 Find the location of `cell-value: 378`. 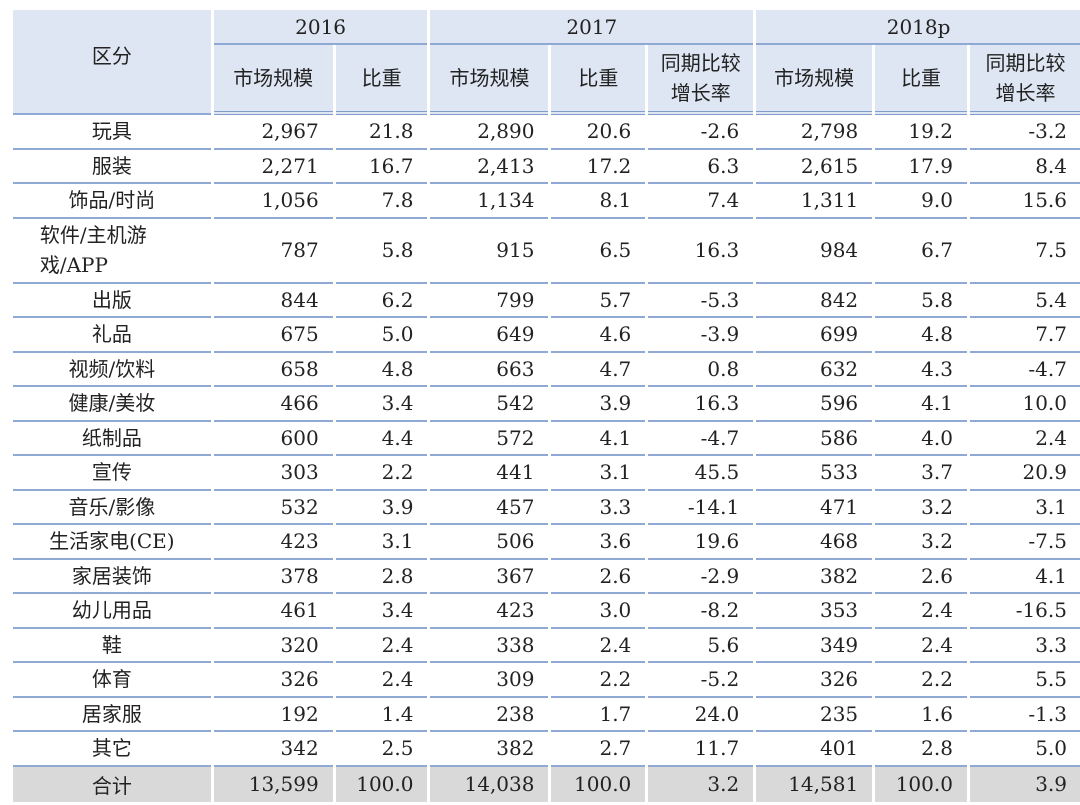

cell-value: 378 is located at coordinates (273, 577).